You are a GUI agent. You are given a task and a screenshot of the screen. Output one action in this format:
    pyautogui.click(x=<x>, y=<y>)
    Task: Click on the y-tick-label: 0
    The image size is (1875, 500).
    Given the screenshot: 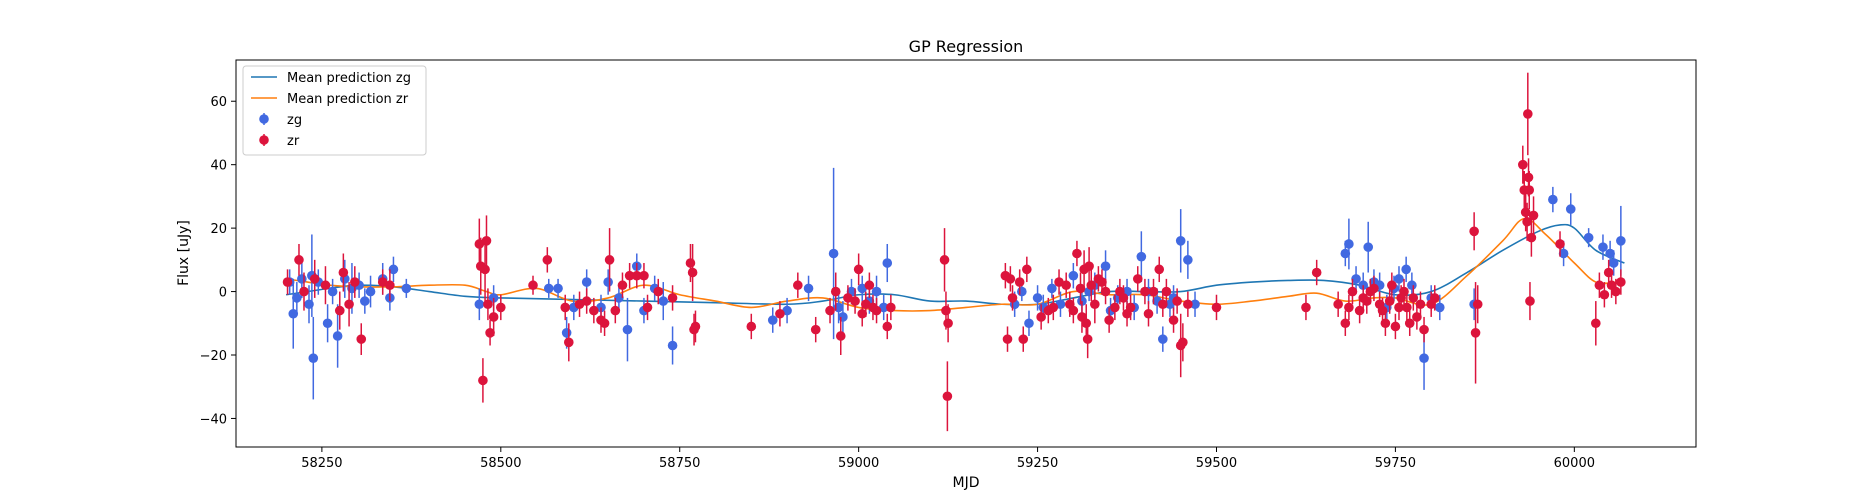 What is the action you would take?
    pyautogui.click(x=223, y=293)
    